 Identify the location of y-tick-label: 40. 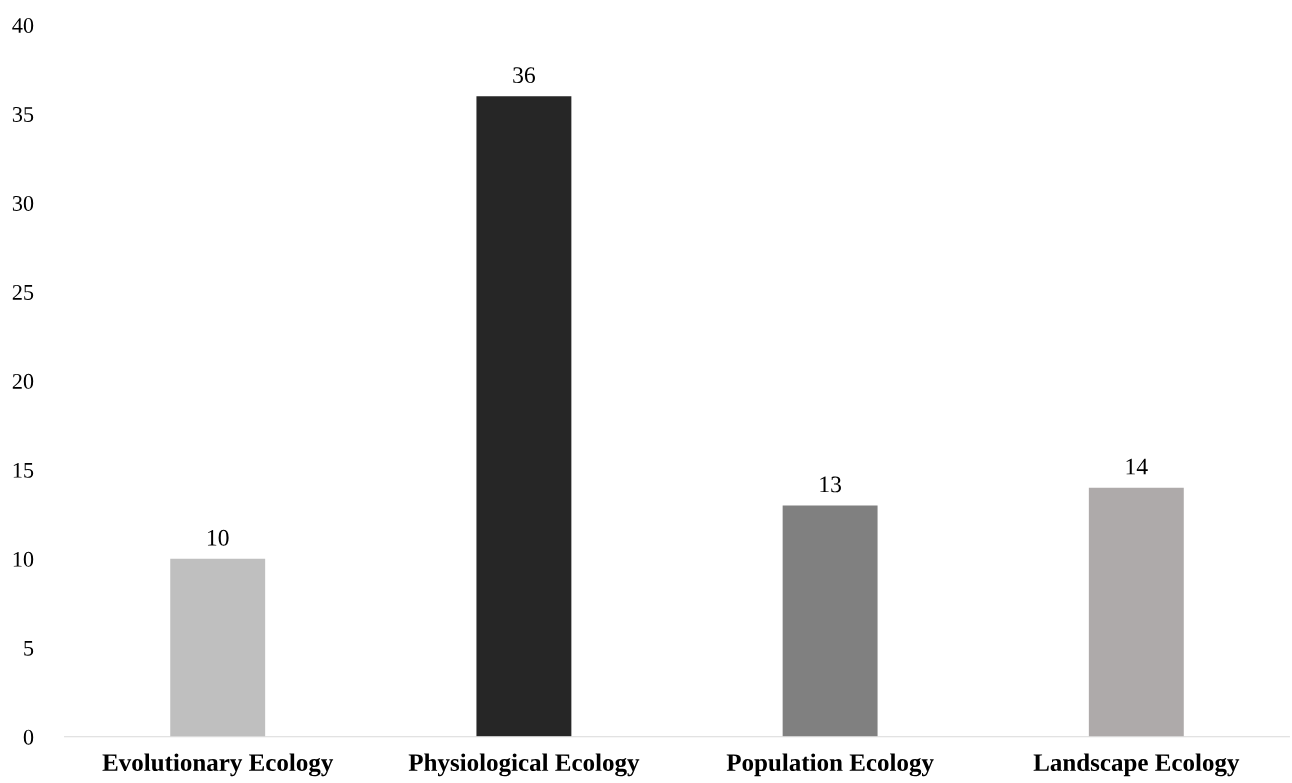
(23, 25).